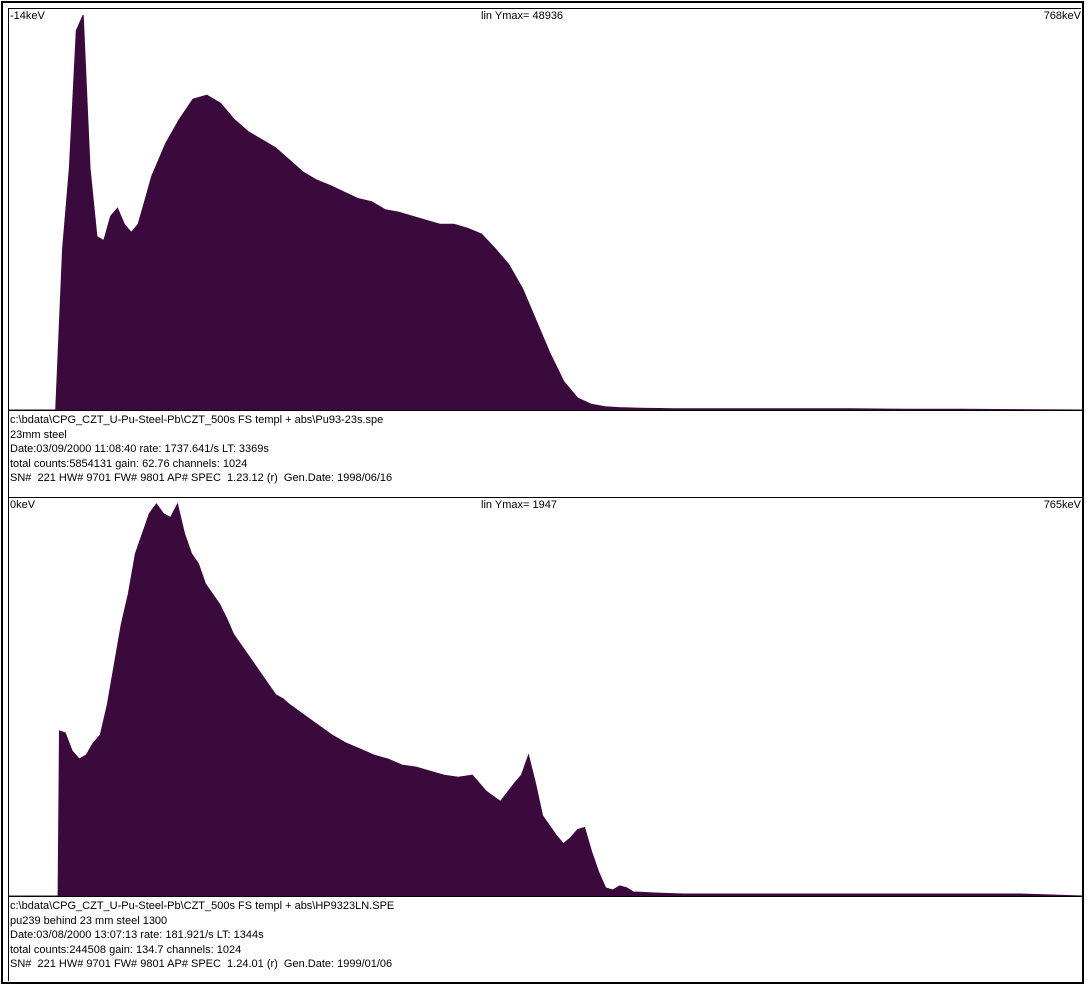  What do you see at coordinates (38, 434) in the screenshot?
I see `description-line: 23mm steel` at bounding box center [38, 434].